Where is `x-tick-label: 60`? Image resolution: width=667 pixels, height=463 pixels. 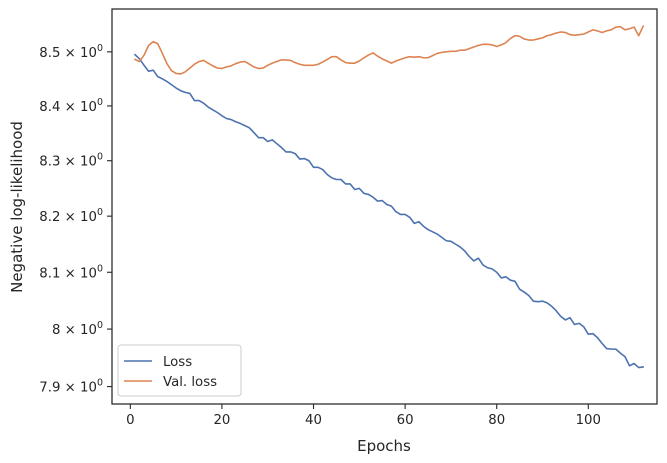 x-tick-label: 60 is located at coordinates (405, 420).